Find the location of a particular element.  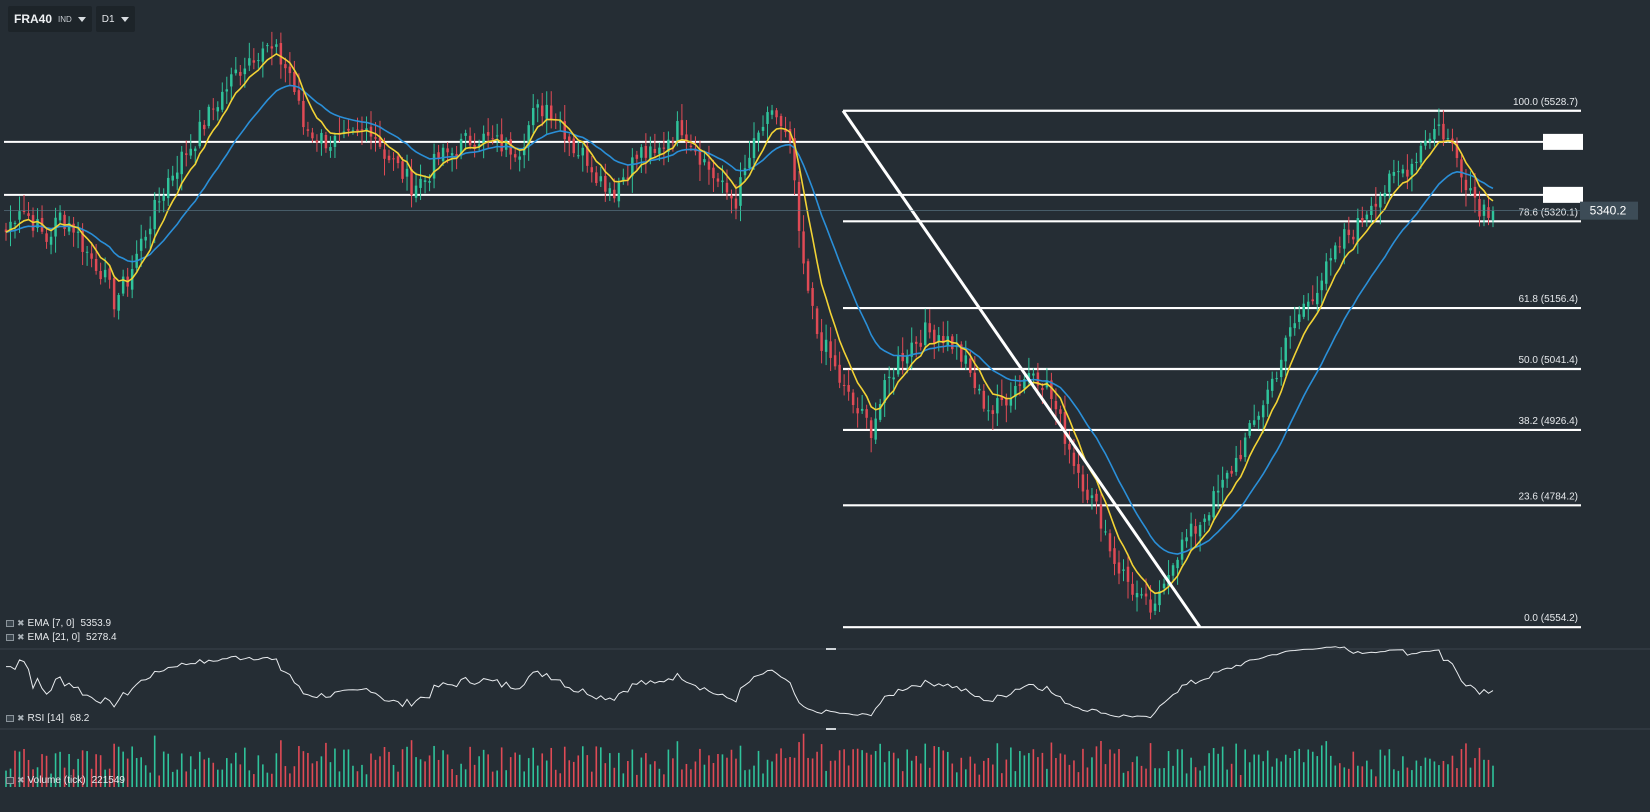

fib-level-label: 38.2 (4926.4) is located at coordinates (1549, 421).